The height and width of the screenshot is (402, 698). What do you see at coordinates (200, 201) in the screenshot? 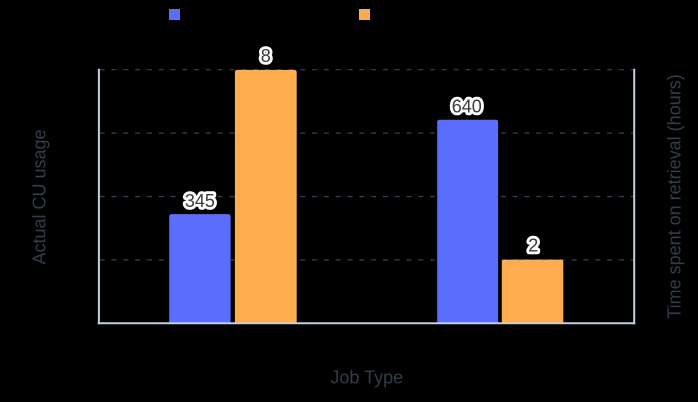
I see `svg-text: 345` at bounding box center [200, 201].